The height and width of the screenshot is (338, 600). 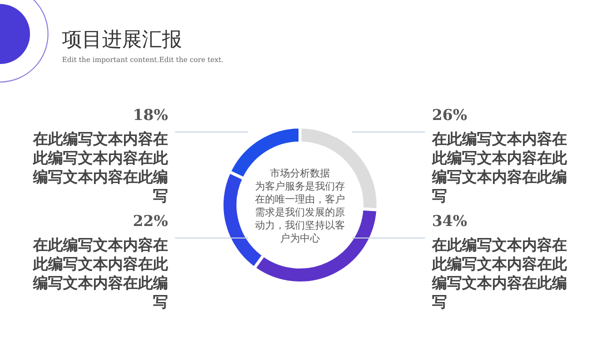 I want to click on data-label: 34%, so click(x=450, y=221).